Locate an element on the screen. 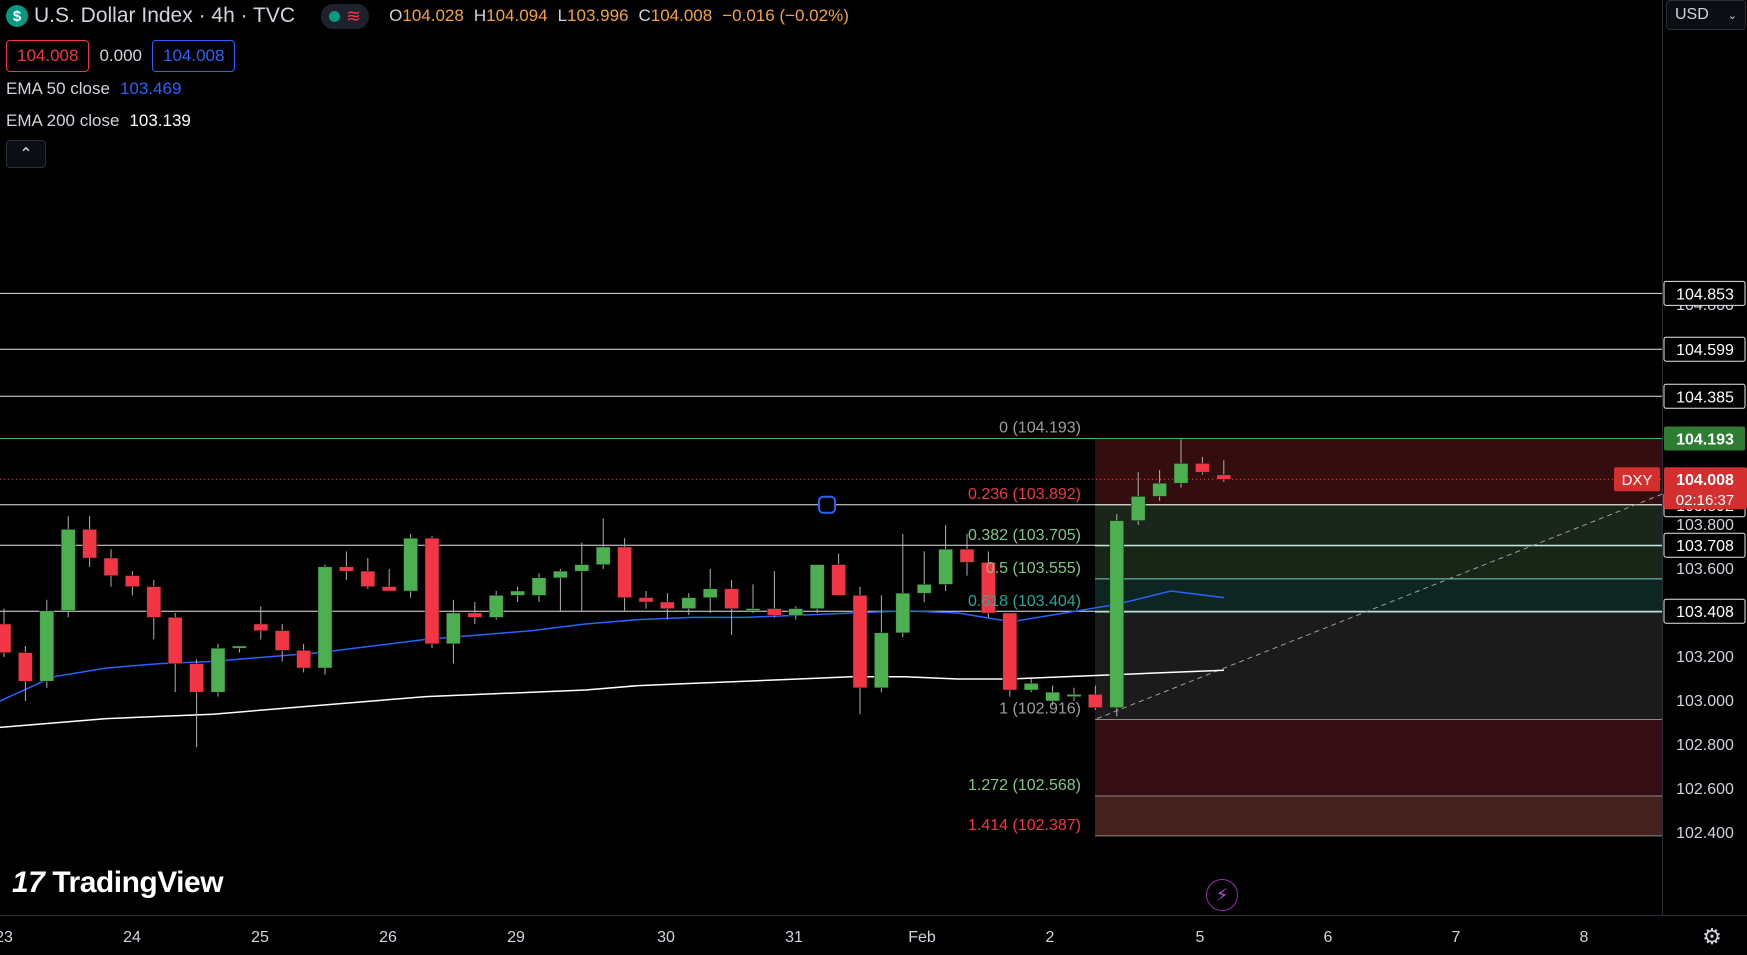 This screenshot has height=955, width=1747. buy-button: 104.008 is located at coordinates (194, 56).